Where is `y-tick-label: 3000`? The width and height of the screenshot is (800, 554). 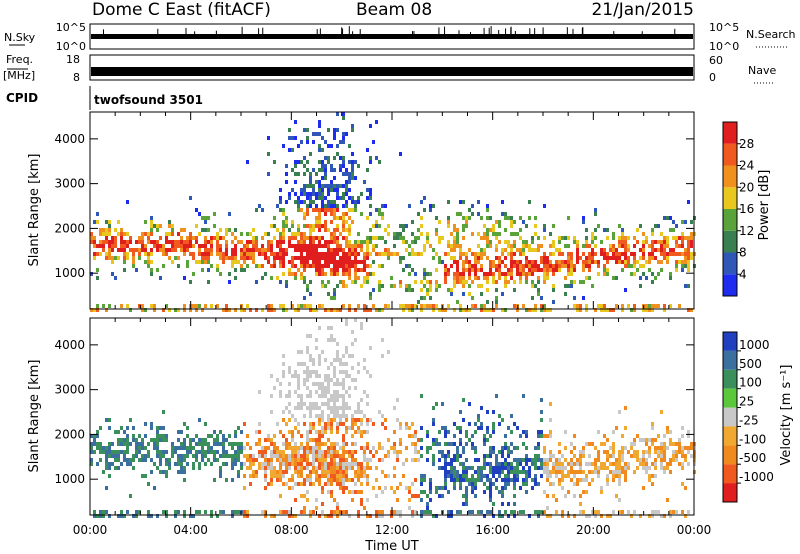 y-tick-label: 3000 is located at coordinates (69, 184).